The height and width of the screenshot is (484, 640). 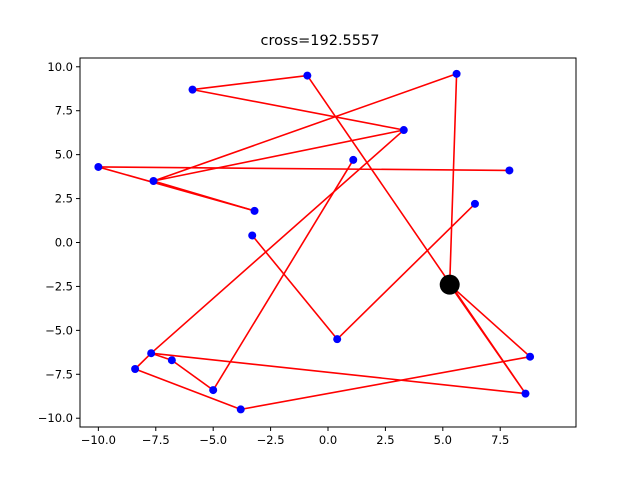 What do you see at coordinates (59, 286) in the screenshot?
I see `y-tick-label: −2.5` at bounding box center [59, 286].